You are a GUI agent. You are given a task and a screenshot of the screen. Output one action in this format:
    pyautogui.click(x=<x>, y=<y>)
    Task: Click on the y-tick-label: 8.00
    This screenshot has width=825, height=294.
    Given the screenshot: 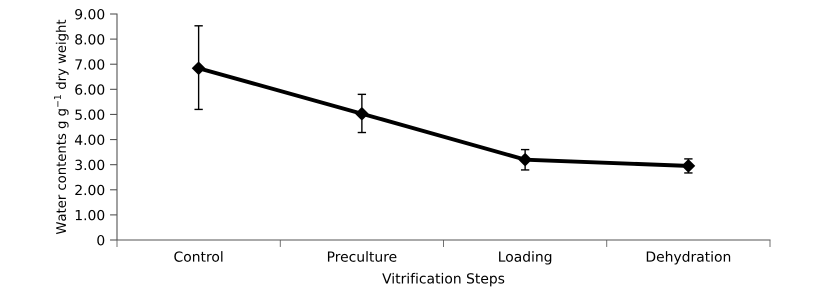 What is the action you would take?
    pyautogui.click(x=89, y=39)
    